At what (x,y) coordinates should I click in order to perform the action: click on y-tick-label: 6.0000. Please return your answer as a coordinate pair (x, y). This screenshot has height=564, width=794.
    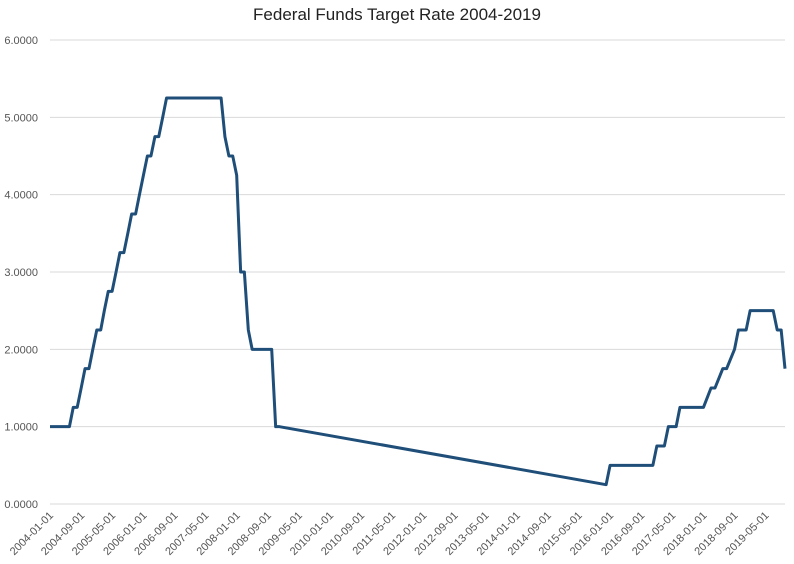
    Looking at the image, I should click on (21, 41).